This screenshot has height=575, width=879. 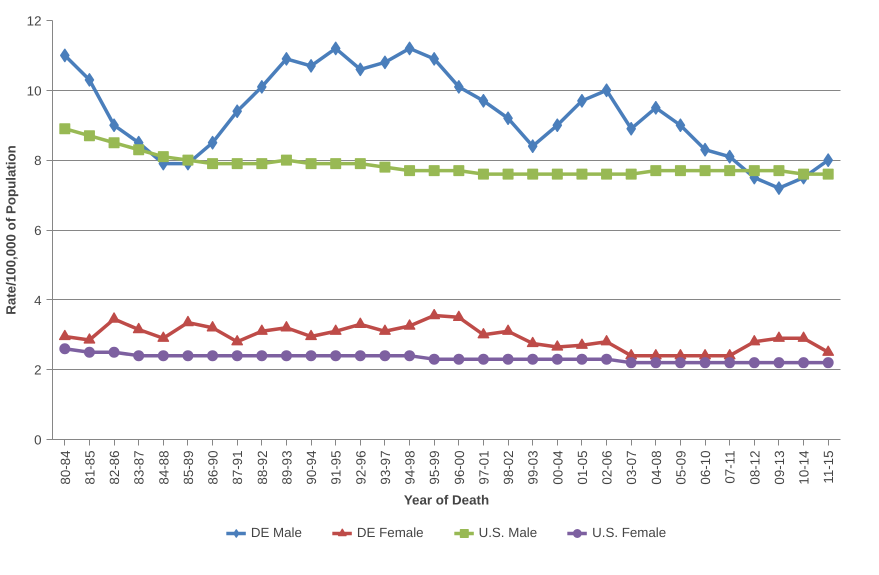 What do you see at coordinates (34, 90) in the screenshot?
I see `y-tick-label: 10` at bounding box center [34, 90].